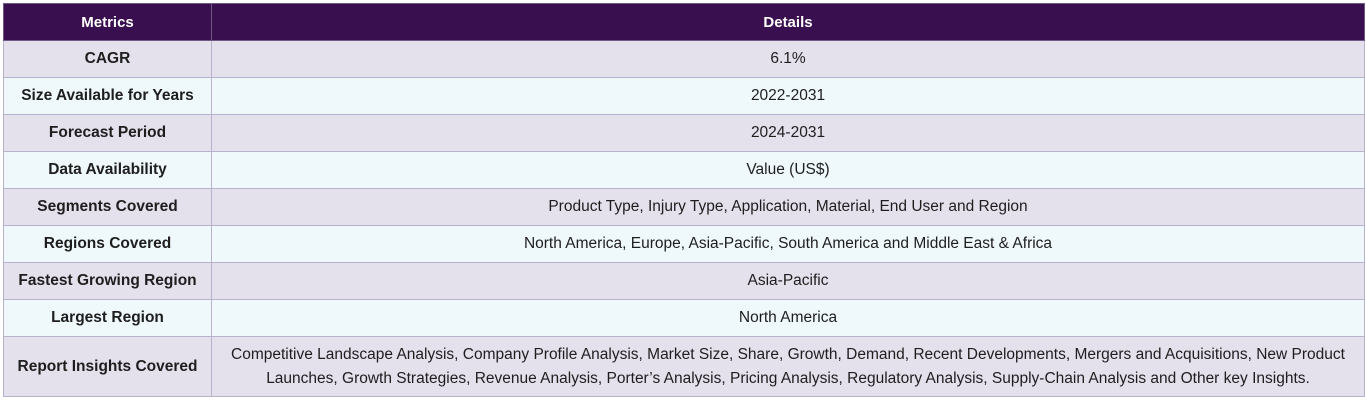 This screenshot has height=402, width=1366. I want to click on table-row: Fastest Growing Region Asia-Pacific, so click(684, 281).